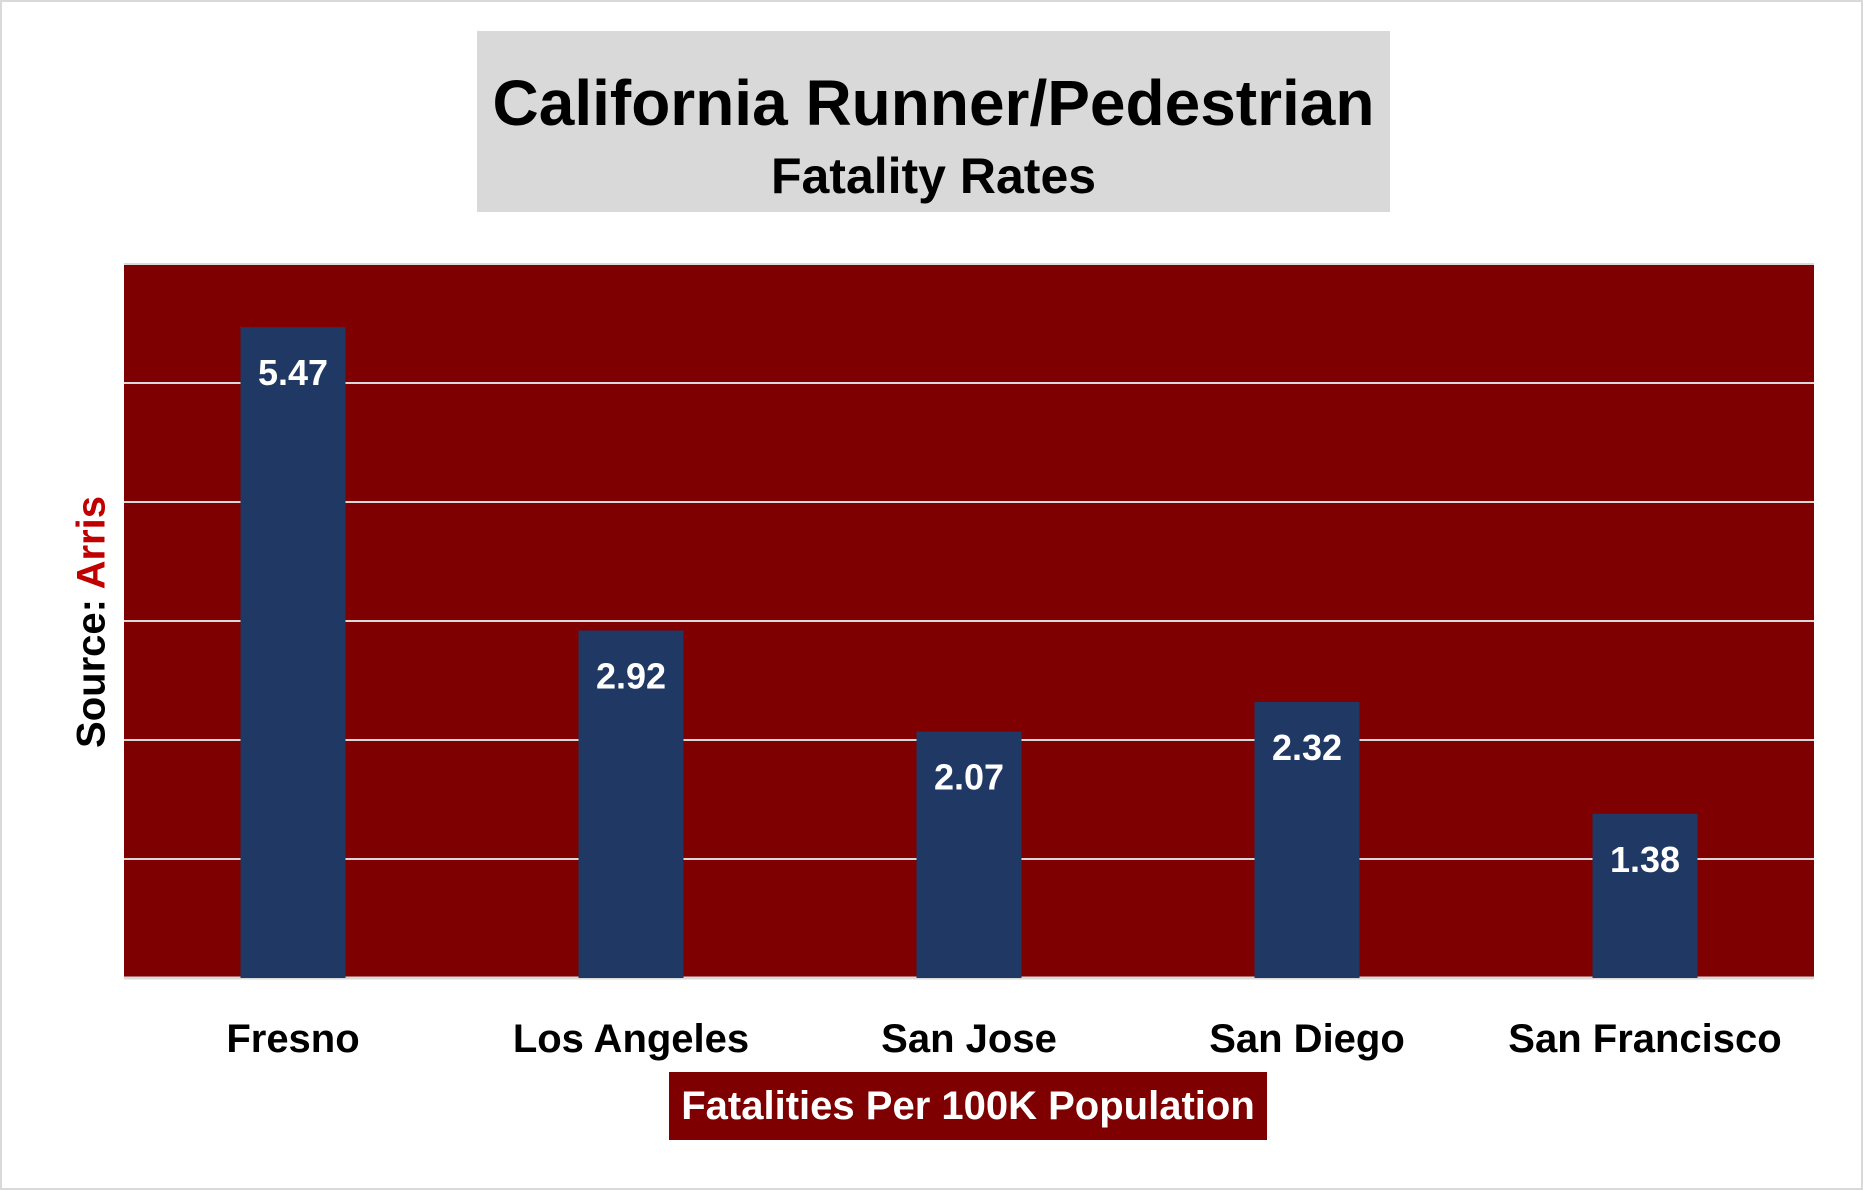 The width and height of the screenshot is (1863, 1190). I want to click on data-label: 1.38, so click(1645, 859).